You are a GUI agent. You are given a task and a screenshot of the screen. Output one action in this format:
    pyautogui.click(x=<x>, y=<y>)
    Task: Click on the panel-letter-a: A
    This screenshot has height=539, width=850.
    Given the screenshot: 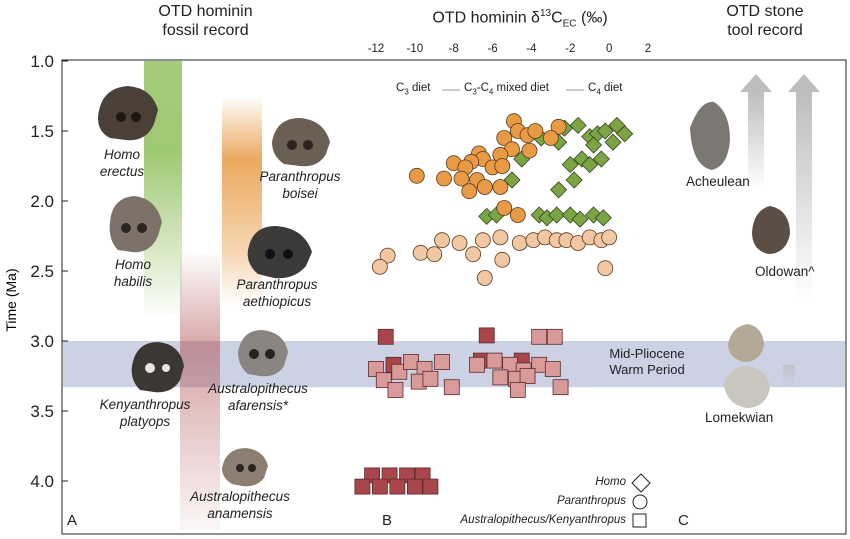 What is the action you would take?
    pyautogui.click(x=72, y=520)
    